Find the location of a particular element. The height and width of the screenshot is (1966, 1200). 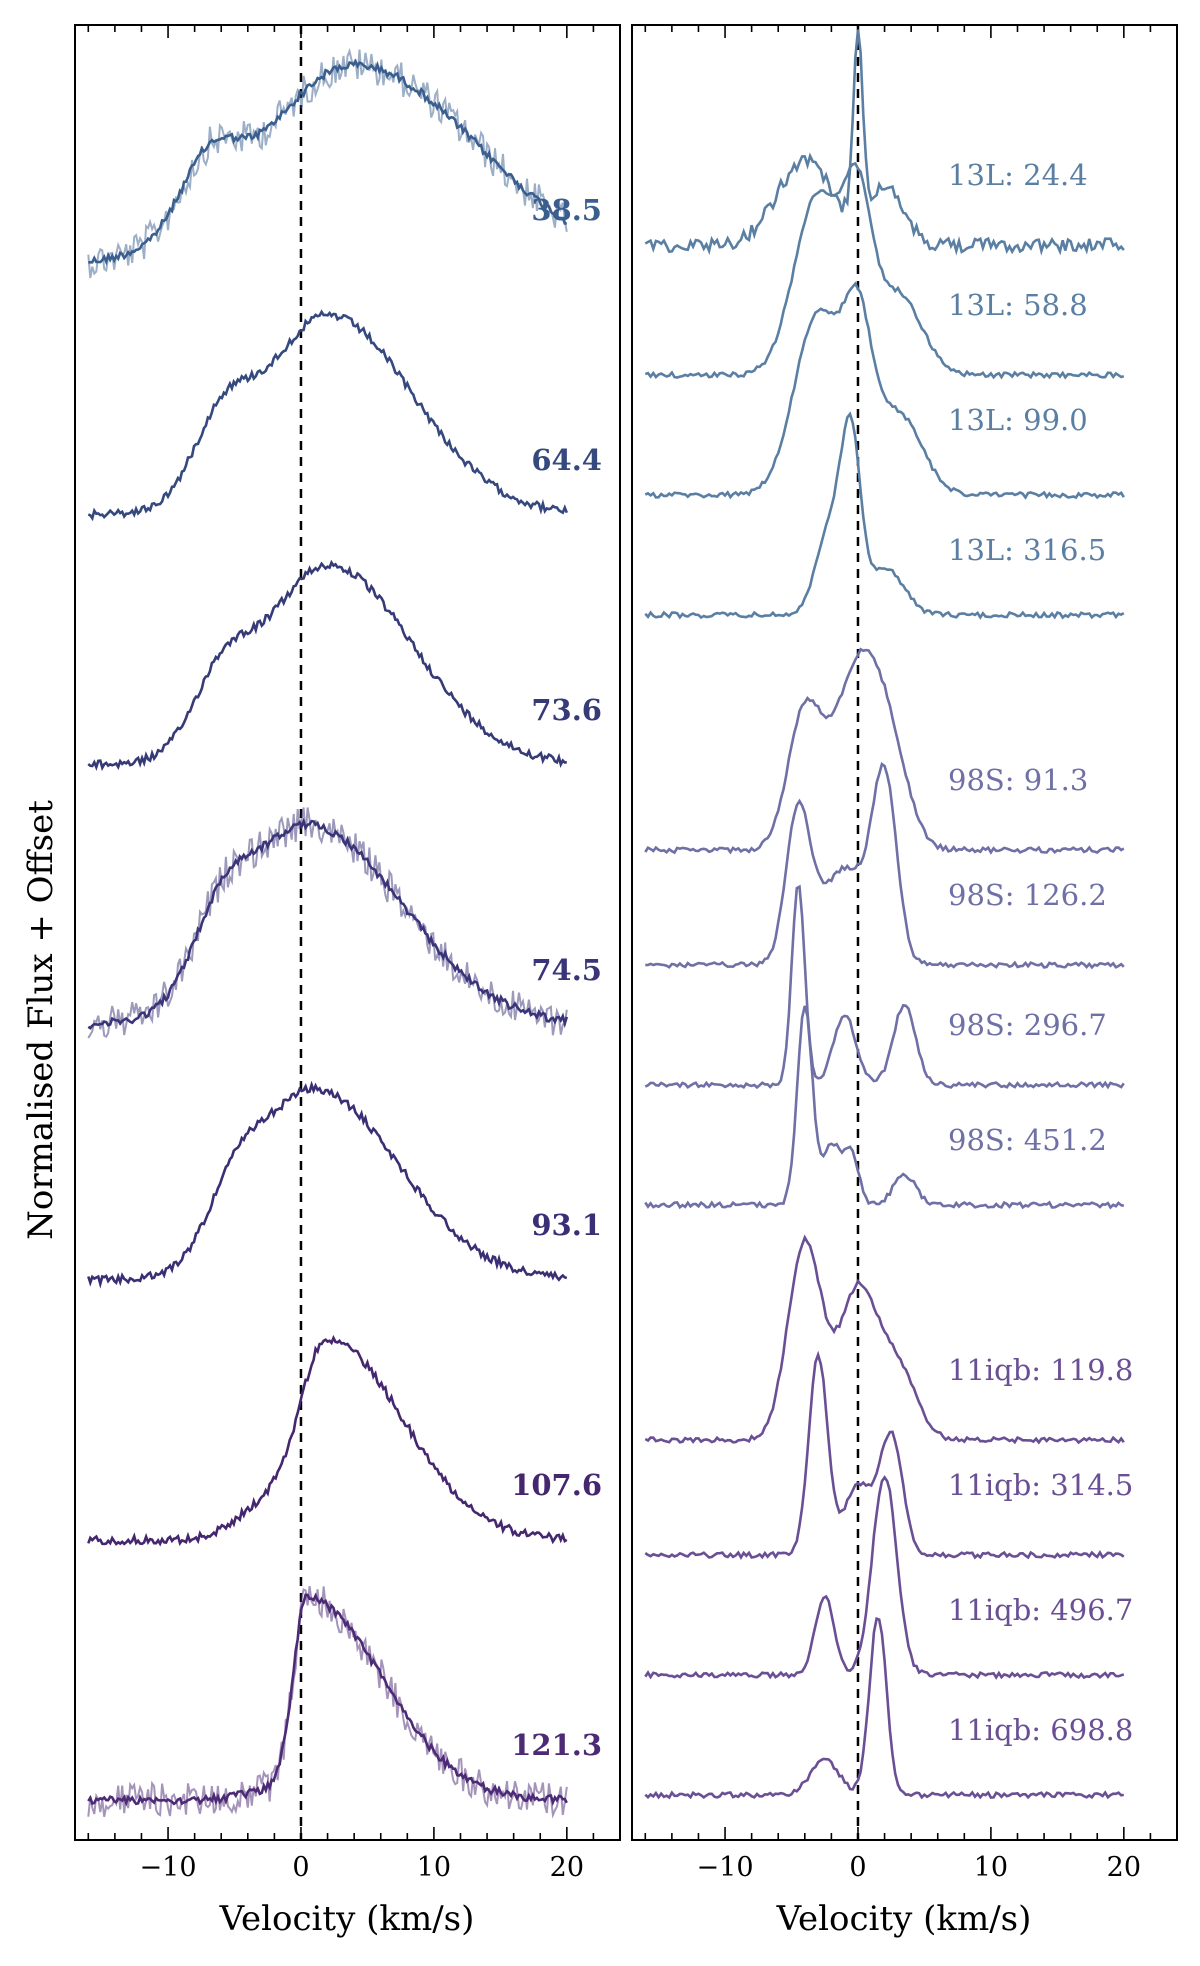

right-series-label: 11iqb: 119.8 is located at coordinates (1040, 1370).